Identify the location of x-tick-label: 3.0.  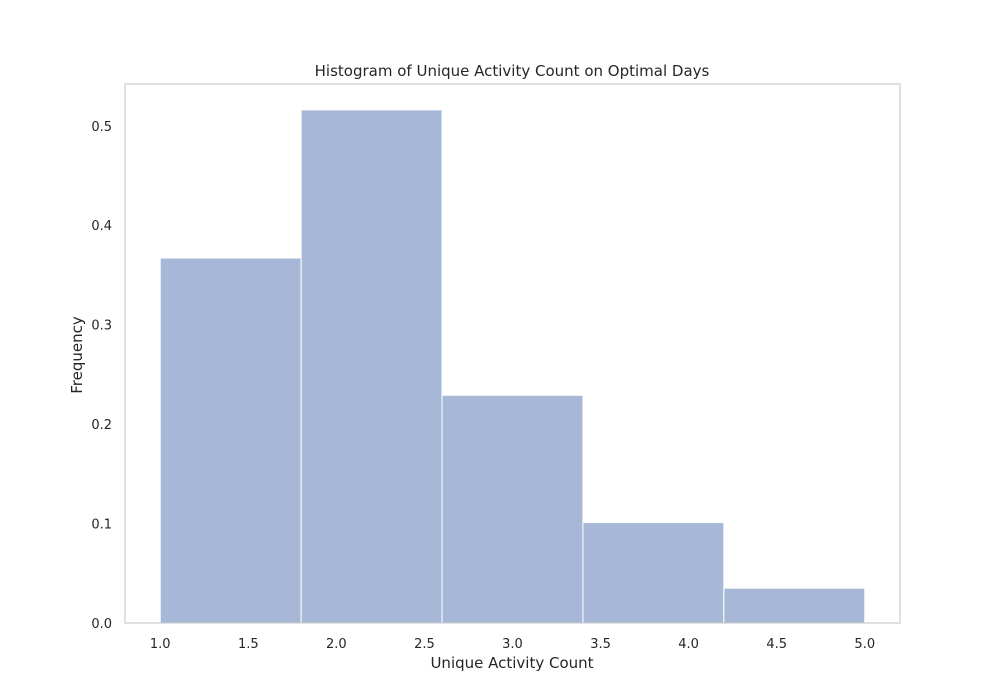
(512, 644).